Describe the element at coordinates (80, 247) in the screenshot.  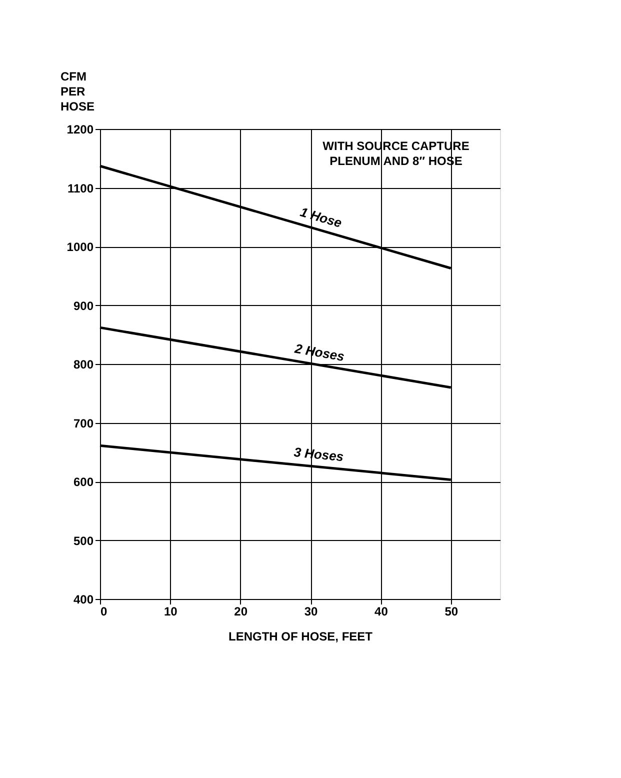
I see `y-tick-label: 1000` at that location.